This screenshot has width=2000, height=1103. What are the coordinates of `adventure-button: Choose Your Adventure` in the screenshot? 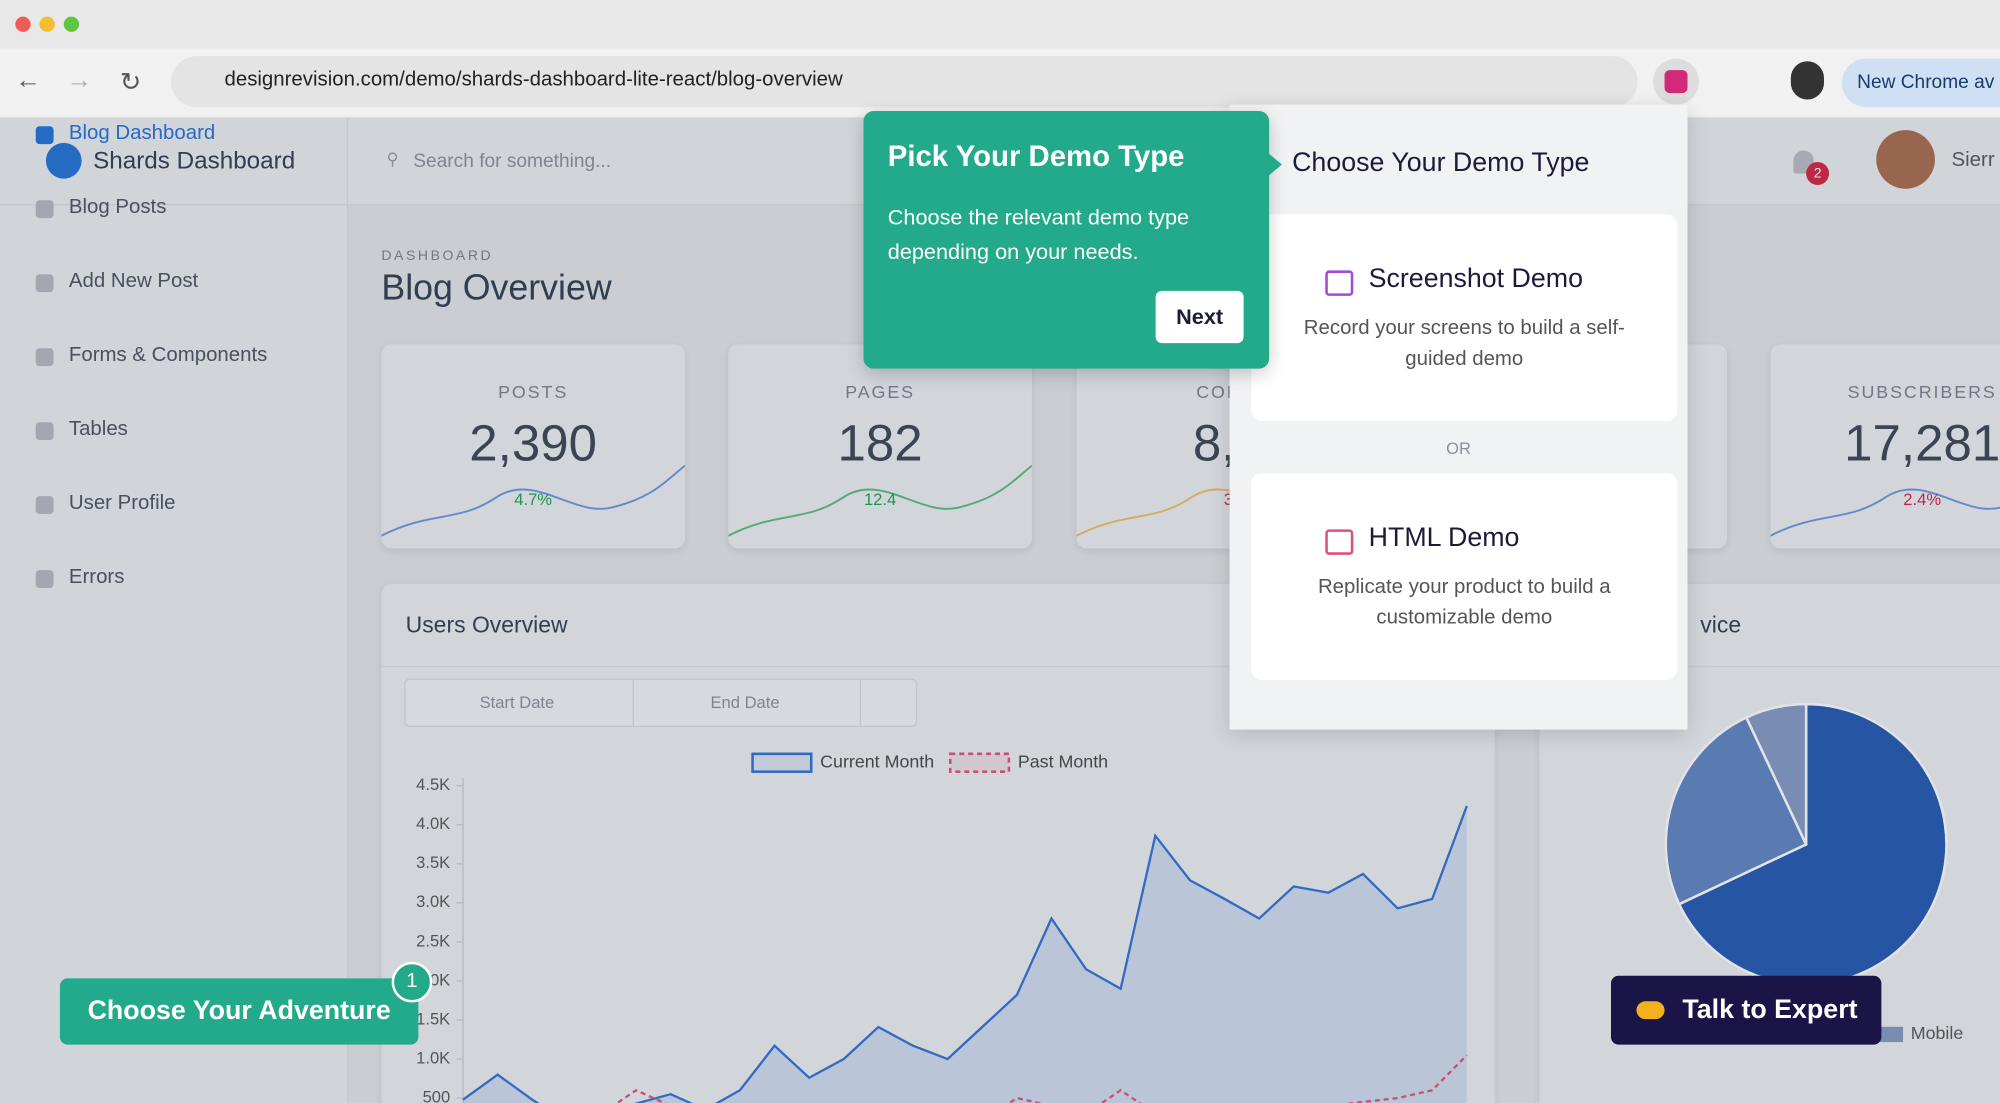 It's located at (239, 1011).